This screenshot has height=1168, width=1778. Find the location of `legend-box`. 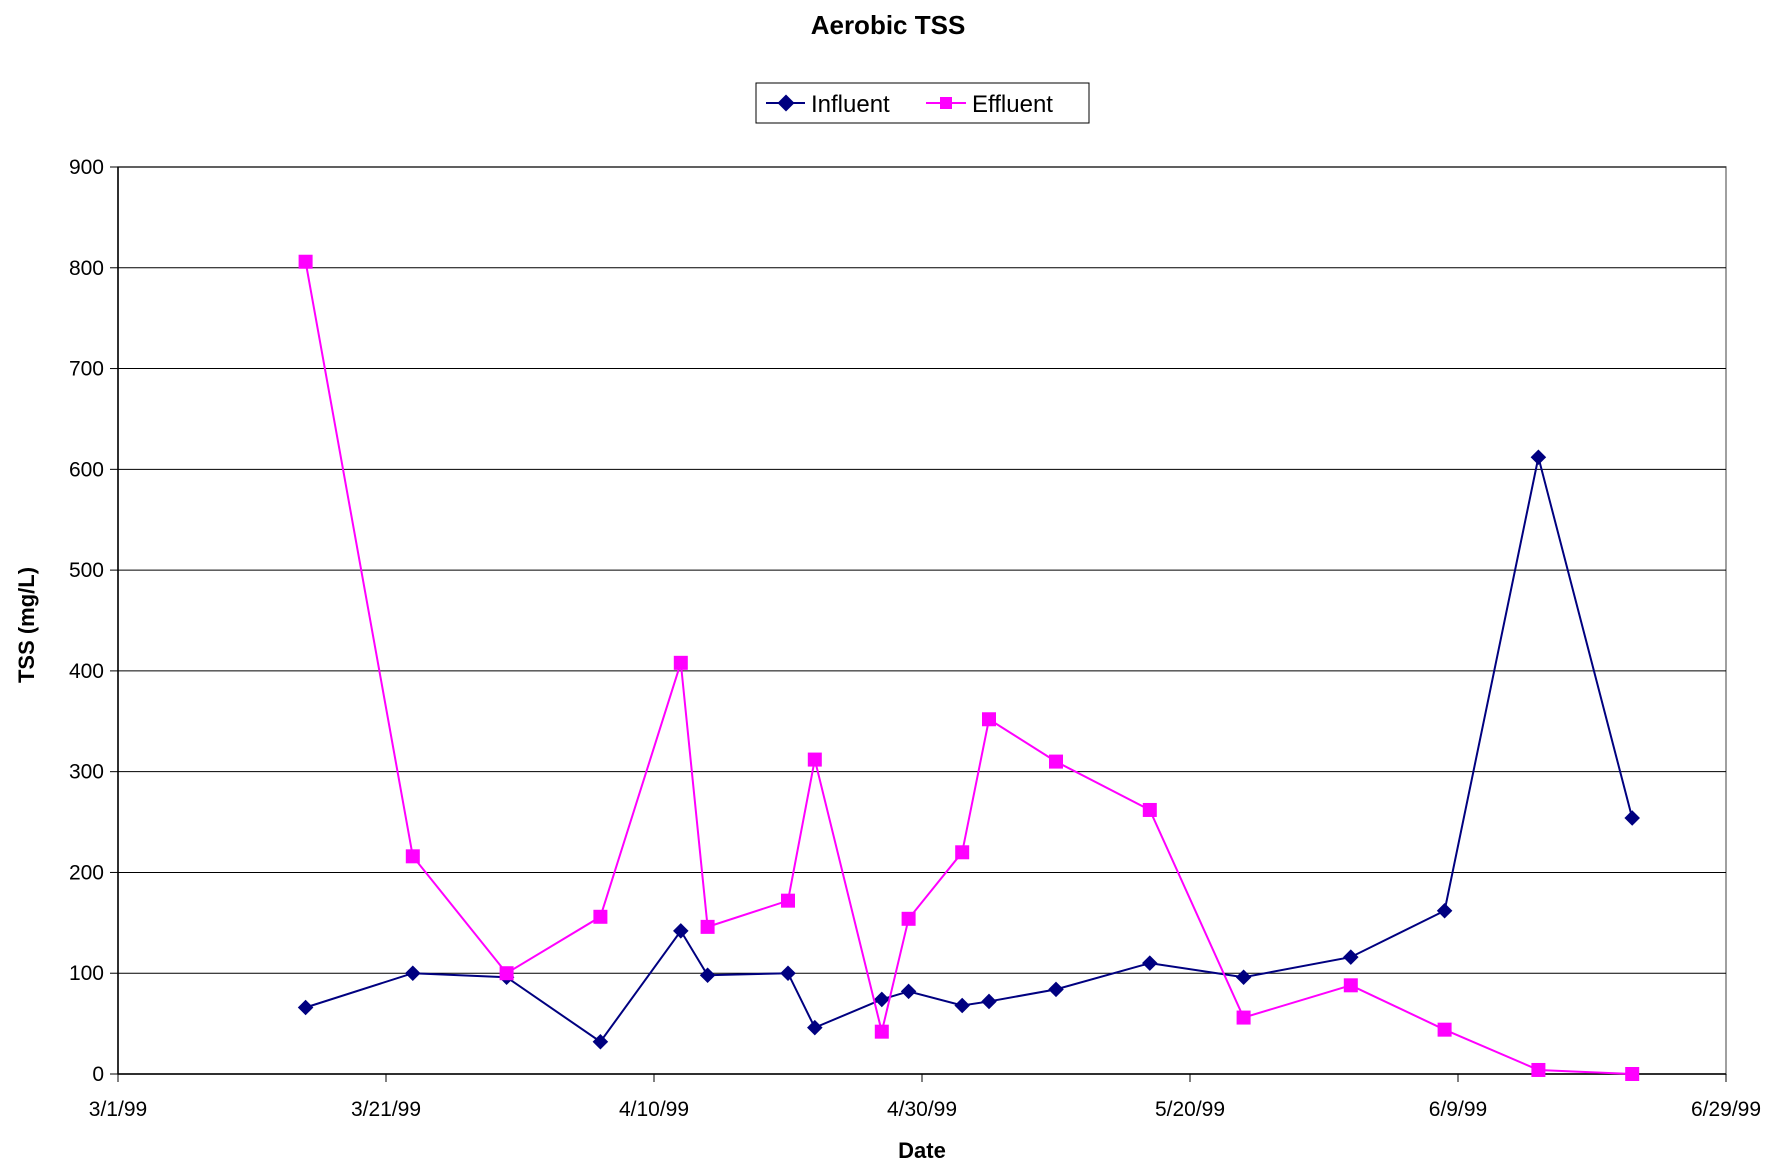

legend-box is located at coordinates (922, 103).